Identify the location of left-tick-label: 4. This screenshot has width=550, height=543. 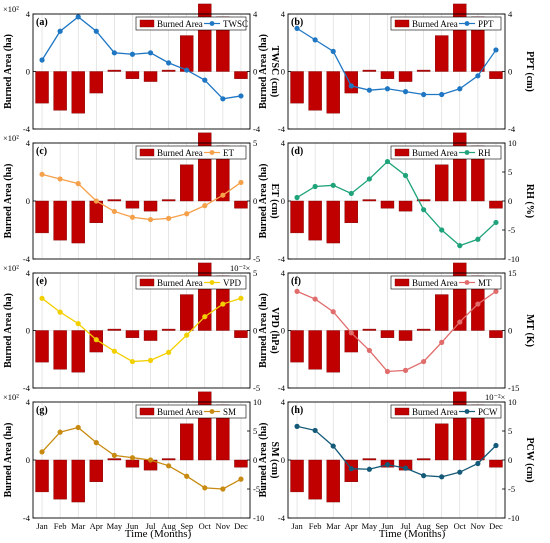
(28, 402).